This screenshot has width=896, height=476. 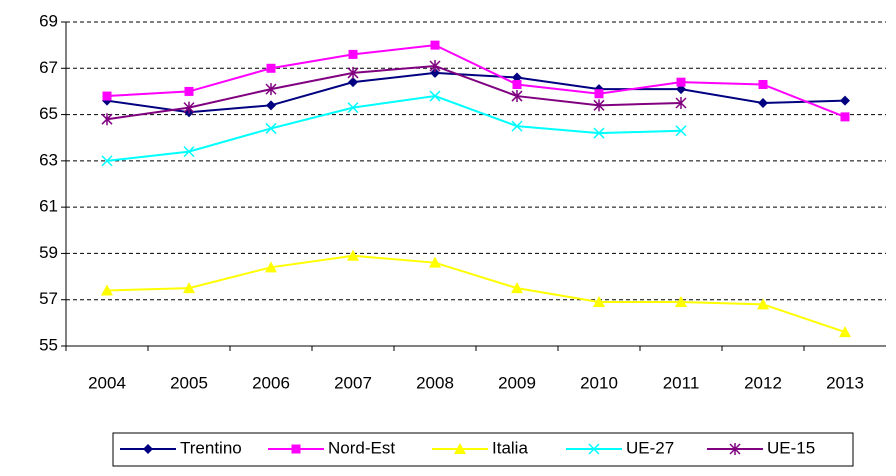 What do you see at coordinates (435, 382) in the screenshot?
I see `x-tick-label: 2008` at bounding box center [435, 382].